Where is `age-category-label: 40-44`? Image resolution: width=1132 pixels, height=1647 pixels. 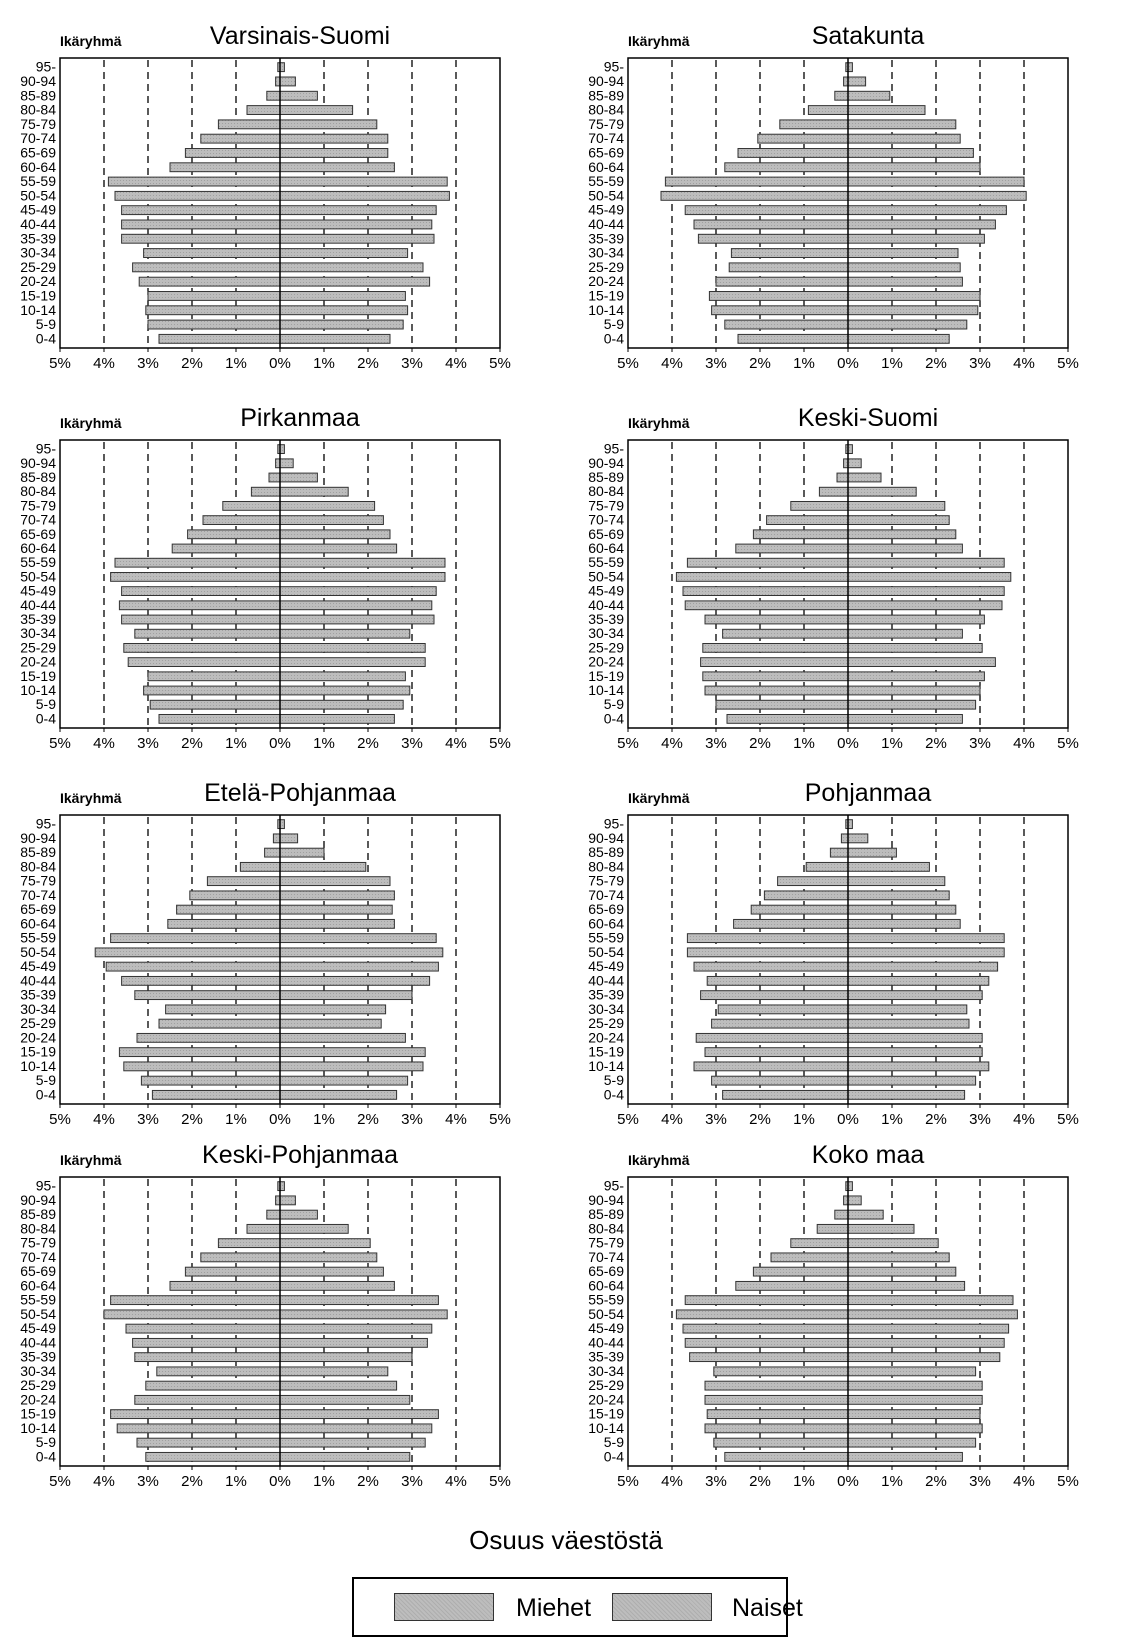
age-category-label: 40-44 is located at coordinates (38, 980).